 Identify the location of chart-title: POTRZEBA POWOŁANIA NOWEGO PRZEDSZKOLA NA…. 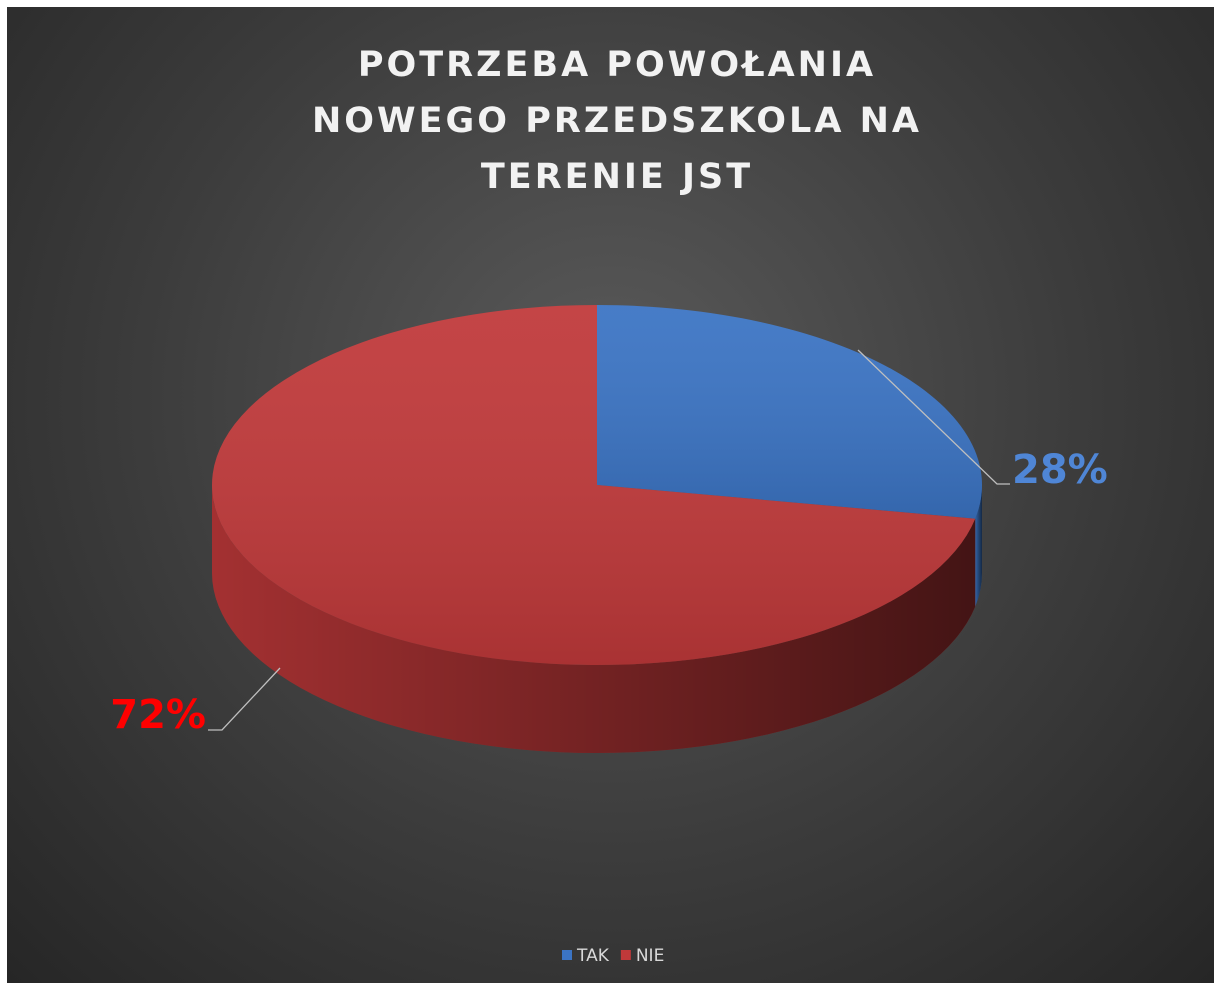
(616, 121).